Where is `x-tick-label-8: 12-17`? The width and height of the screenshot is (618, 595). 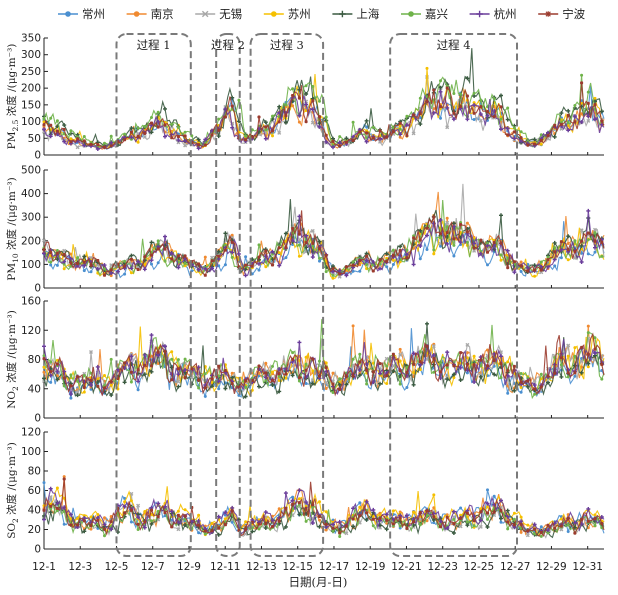 x-tick-label-8: 12-17 is located at coordinates (334, 567).